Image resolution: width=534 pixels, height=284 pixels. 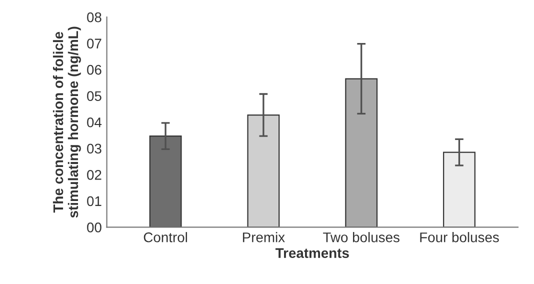 I want to click on x-tick-label: Control, so click(x=165, y=237).